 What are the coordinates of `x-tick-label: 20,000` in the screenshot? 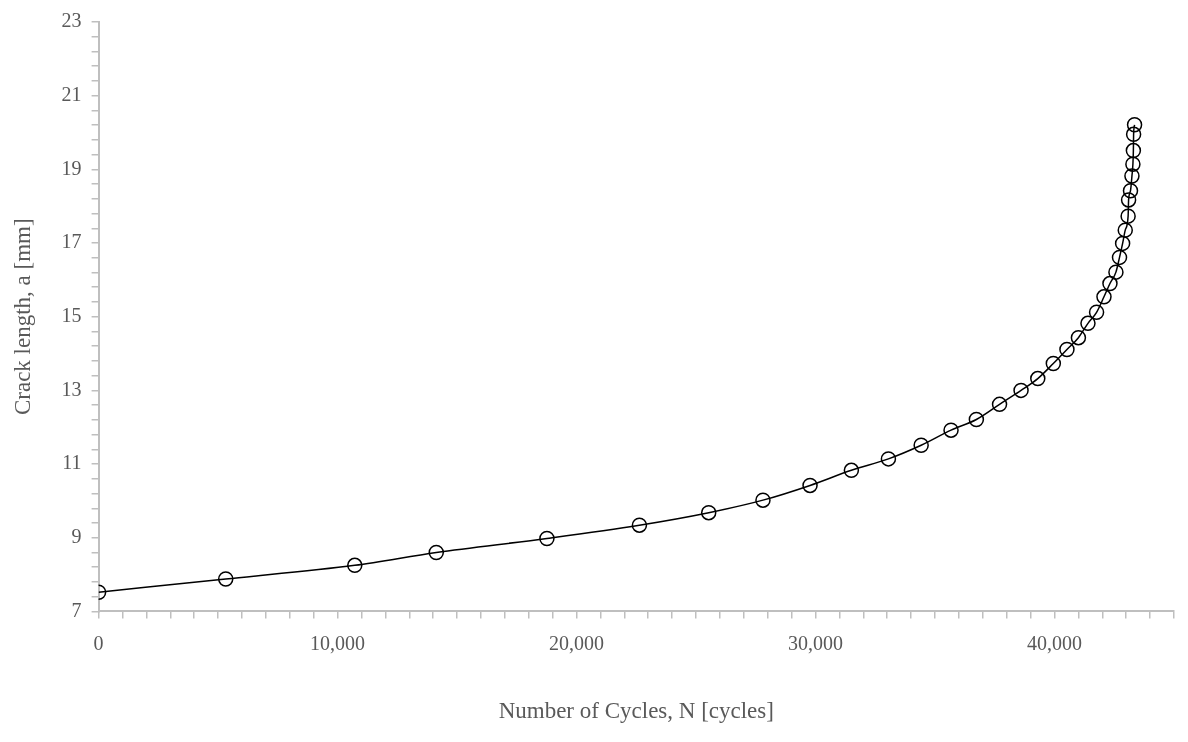 It's located at (577, 642).